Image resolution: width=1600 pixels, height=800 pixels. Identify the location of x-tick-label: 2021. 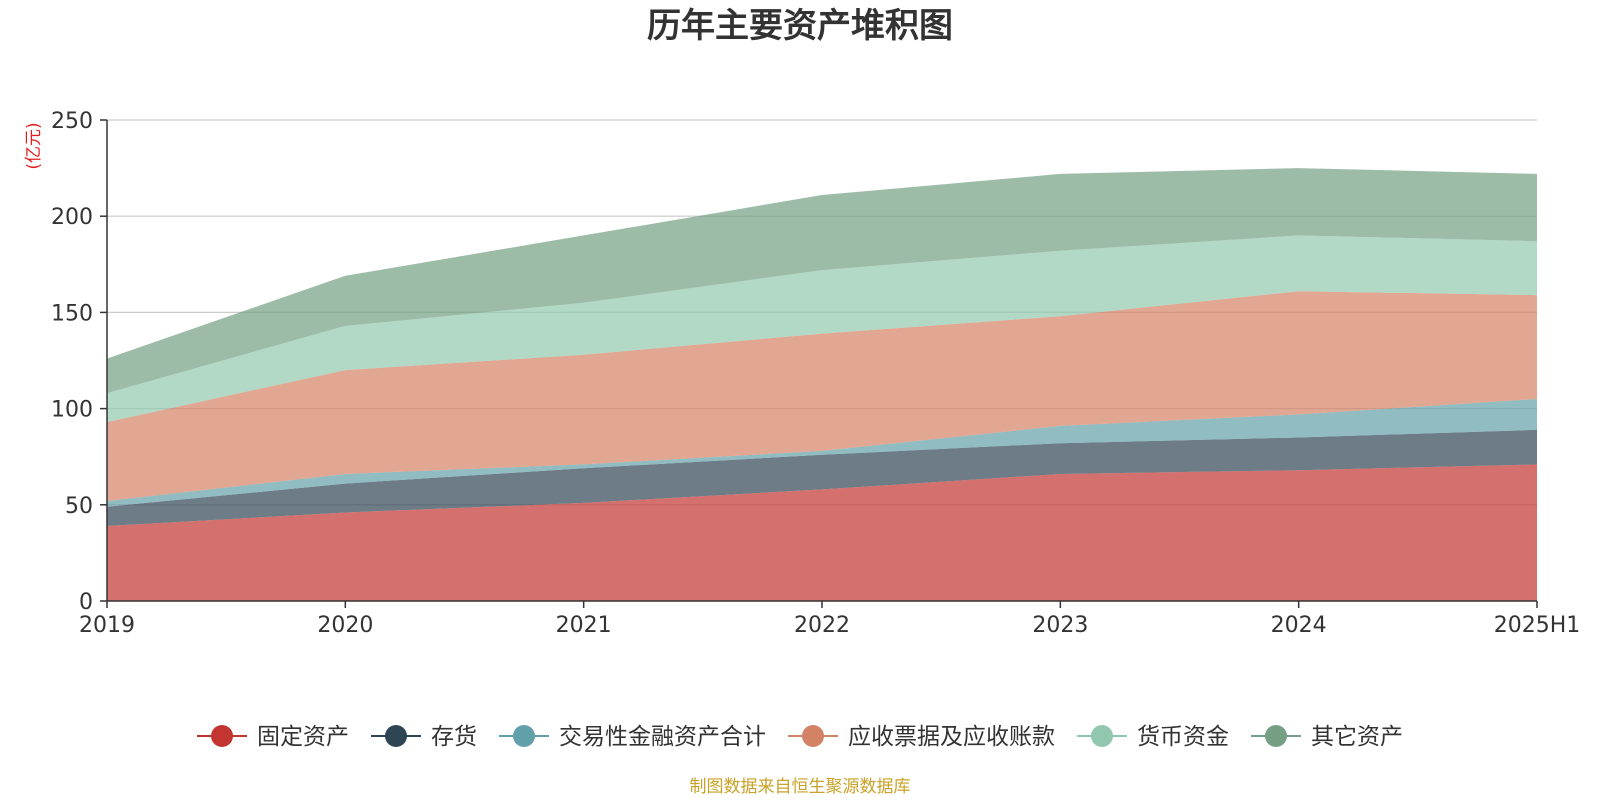
(584, 625).